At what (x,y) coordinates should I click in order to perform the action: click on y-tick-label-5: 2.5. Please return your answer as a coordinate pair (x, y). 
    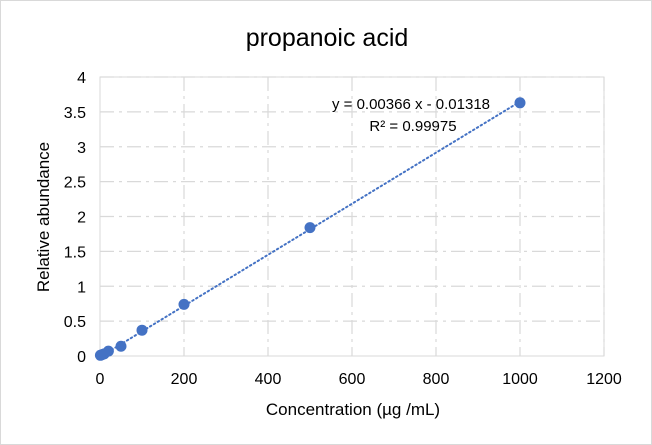
    Looking at the image, I should click on (75, 183).